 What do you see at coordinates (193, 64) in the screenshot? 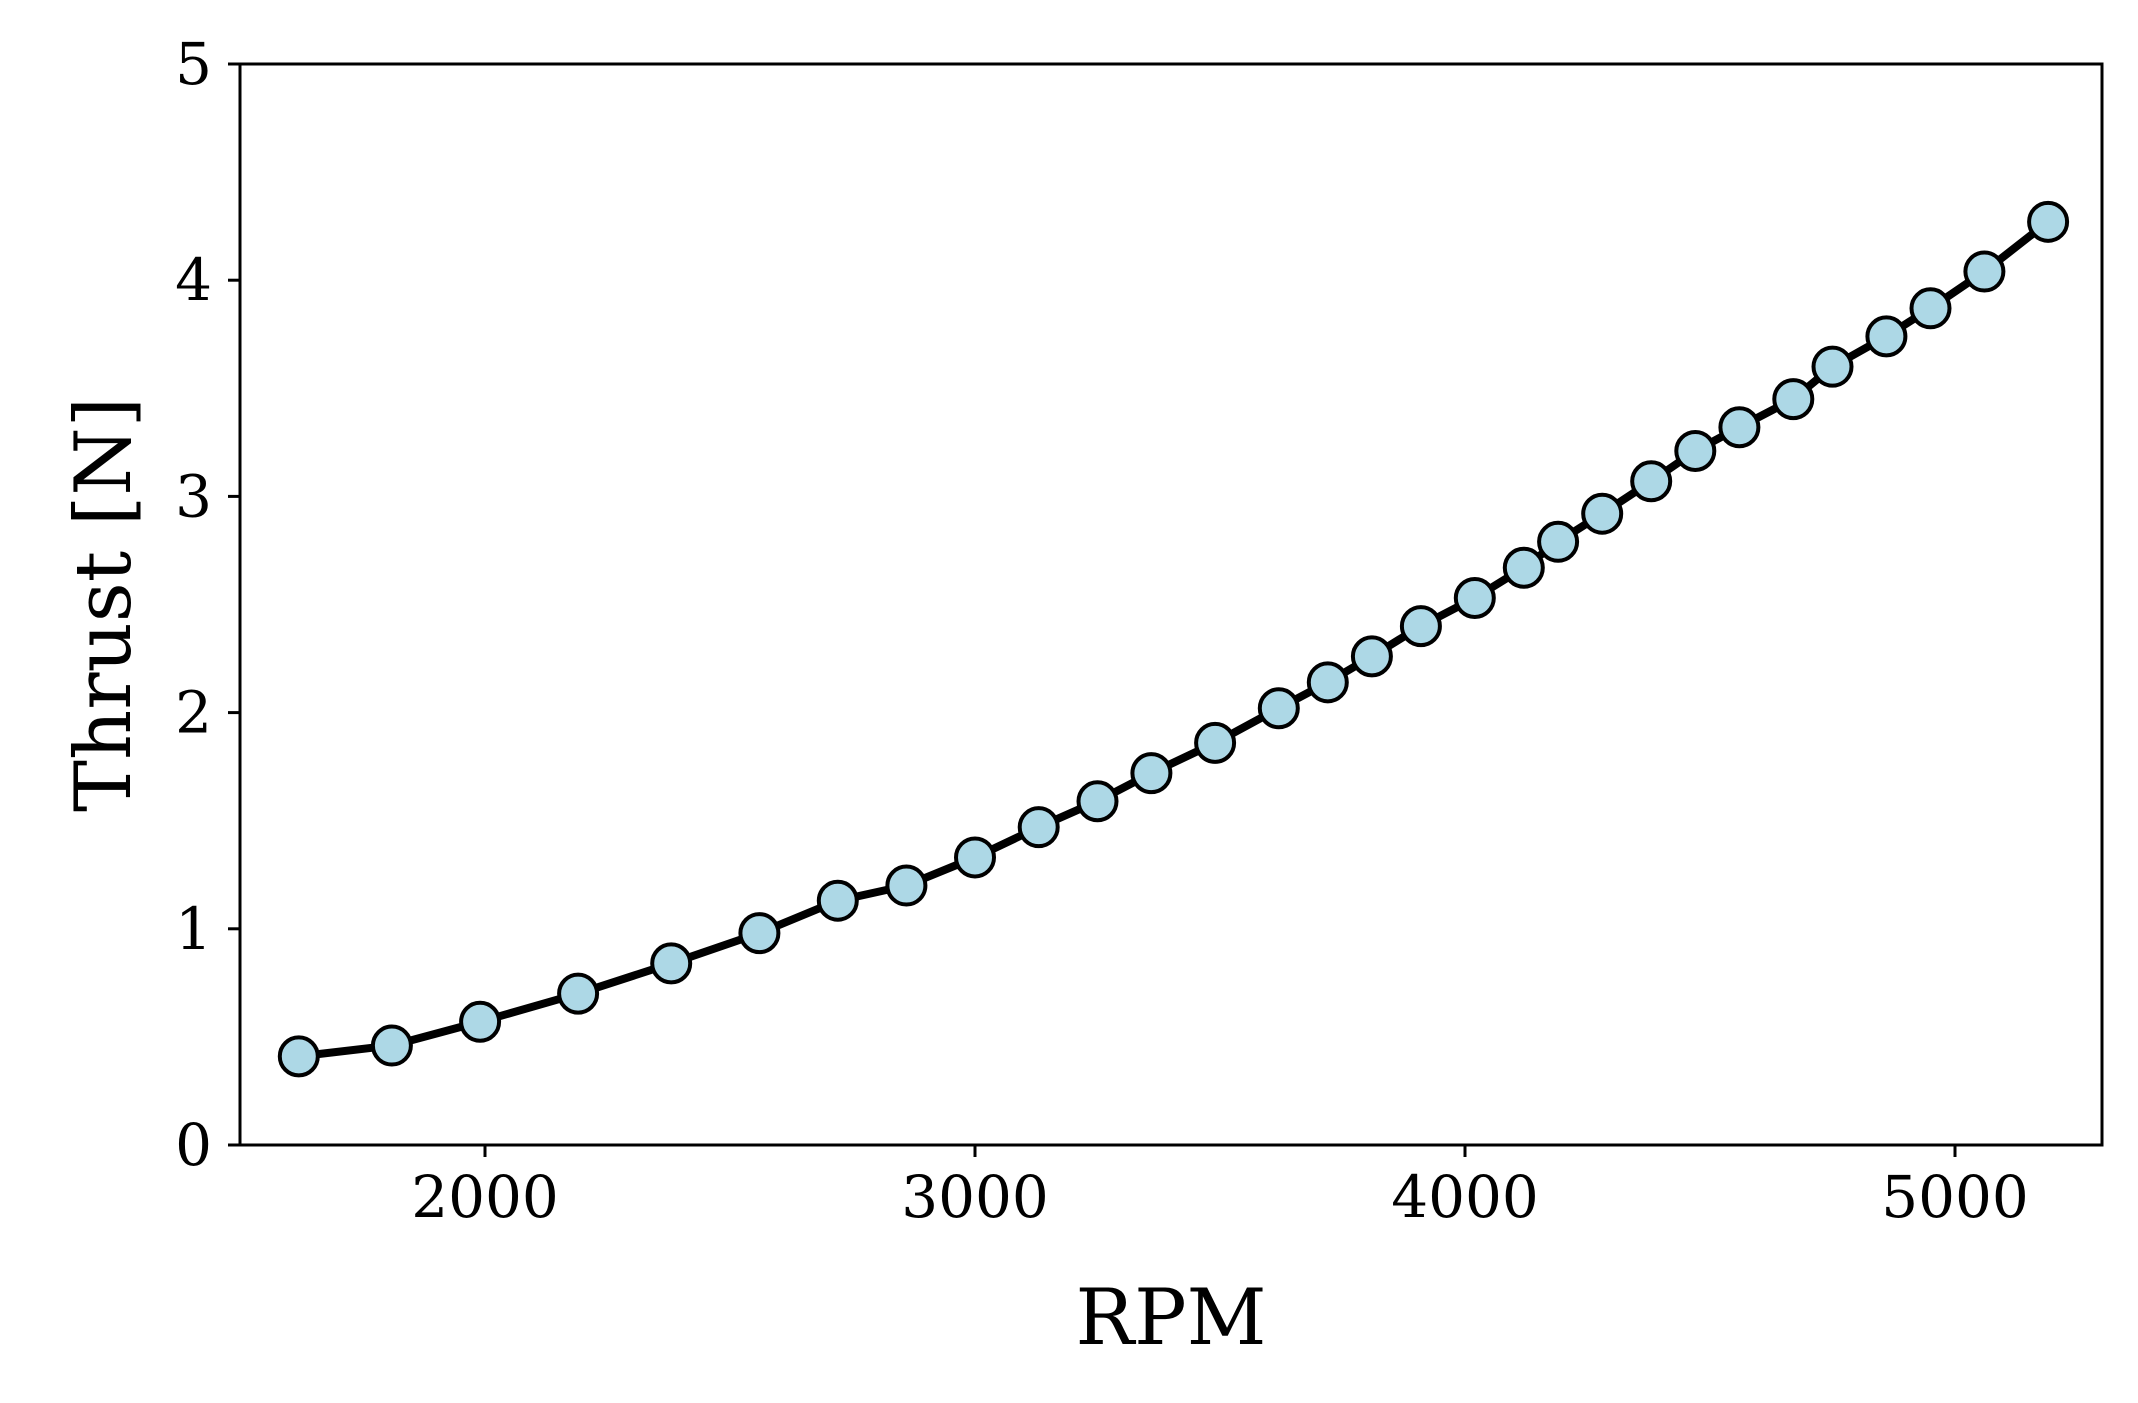
I see `y-tick-label: 5` at bounding box center [193, 64].